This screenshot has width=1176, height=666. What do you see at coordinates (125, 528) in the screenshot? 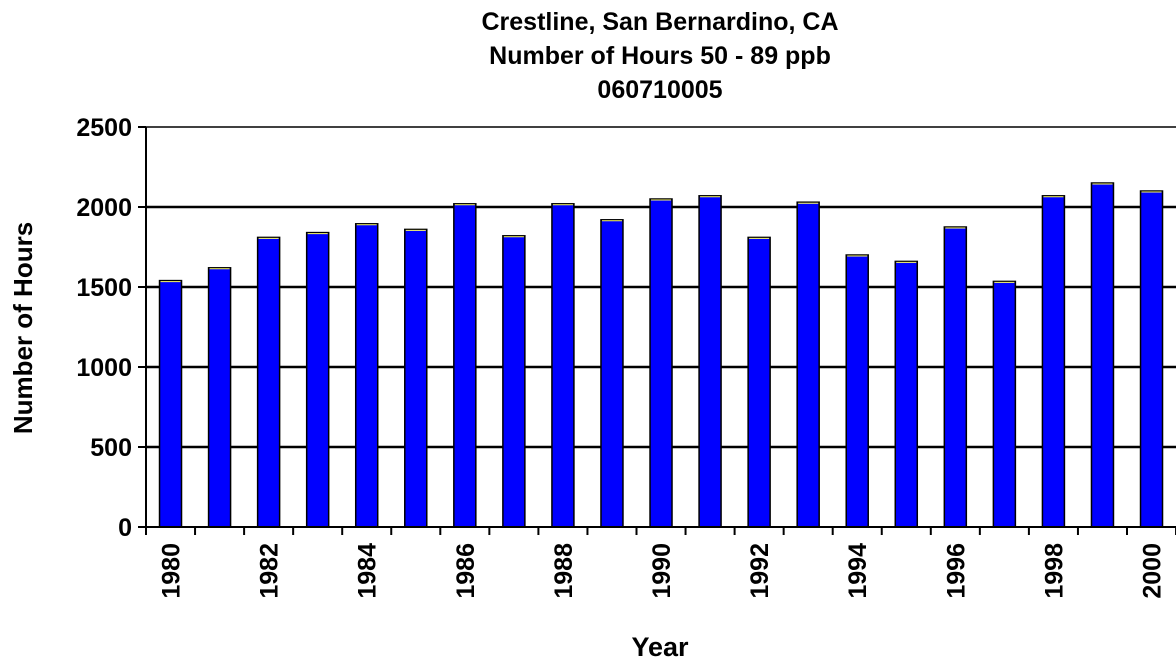
I see `y-tick-label-0: 0` at bounding box center [125, 528].